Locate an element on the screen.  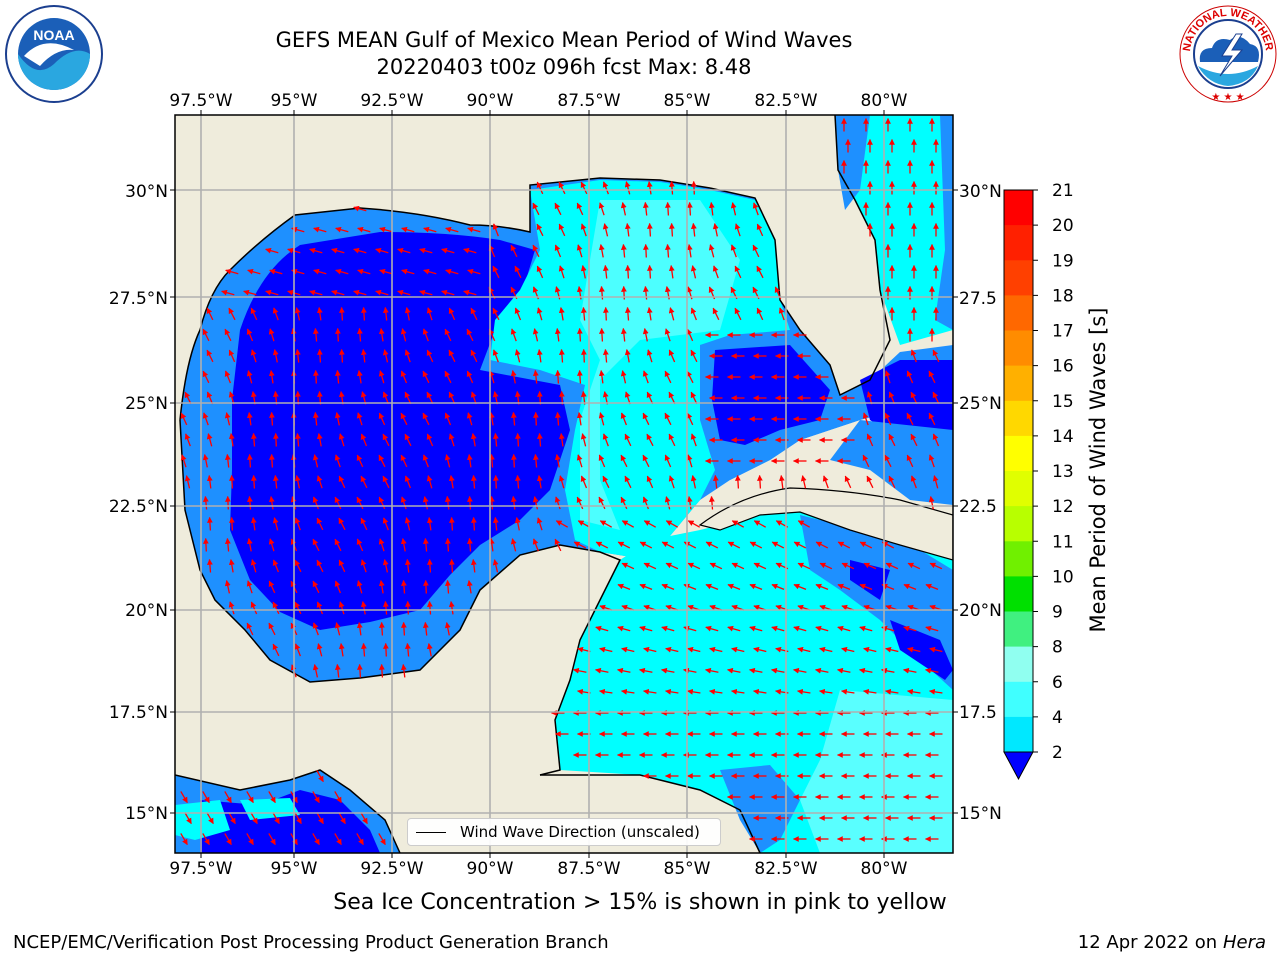
lat-label-right-2: 25°N is located at coordinates (980, 404).